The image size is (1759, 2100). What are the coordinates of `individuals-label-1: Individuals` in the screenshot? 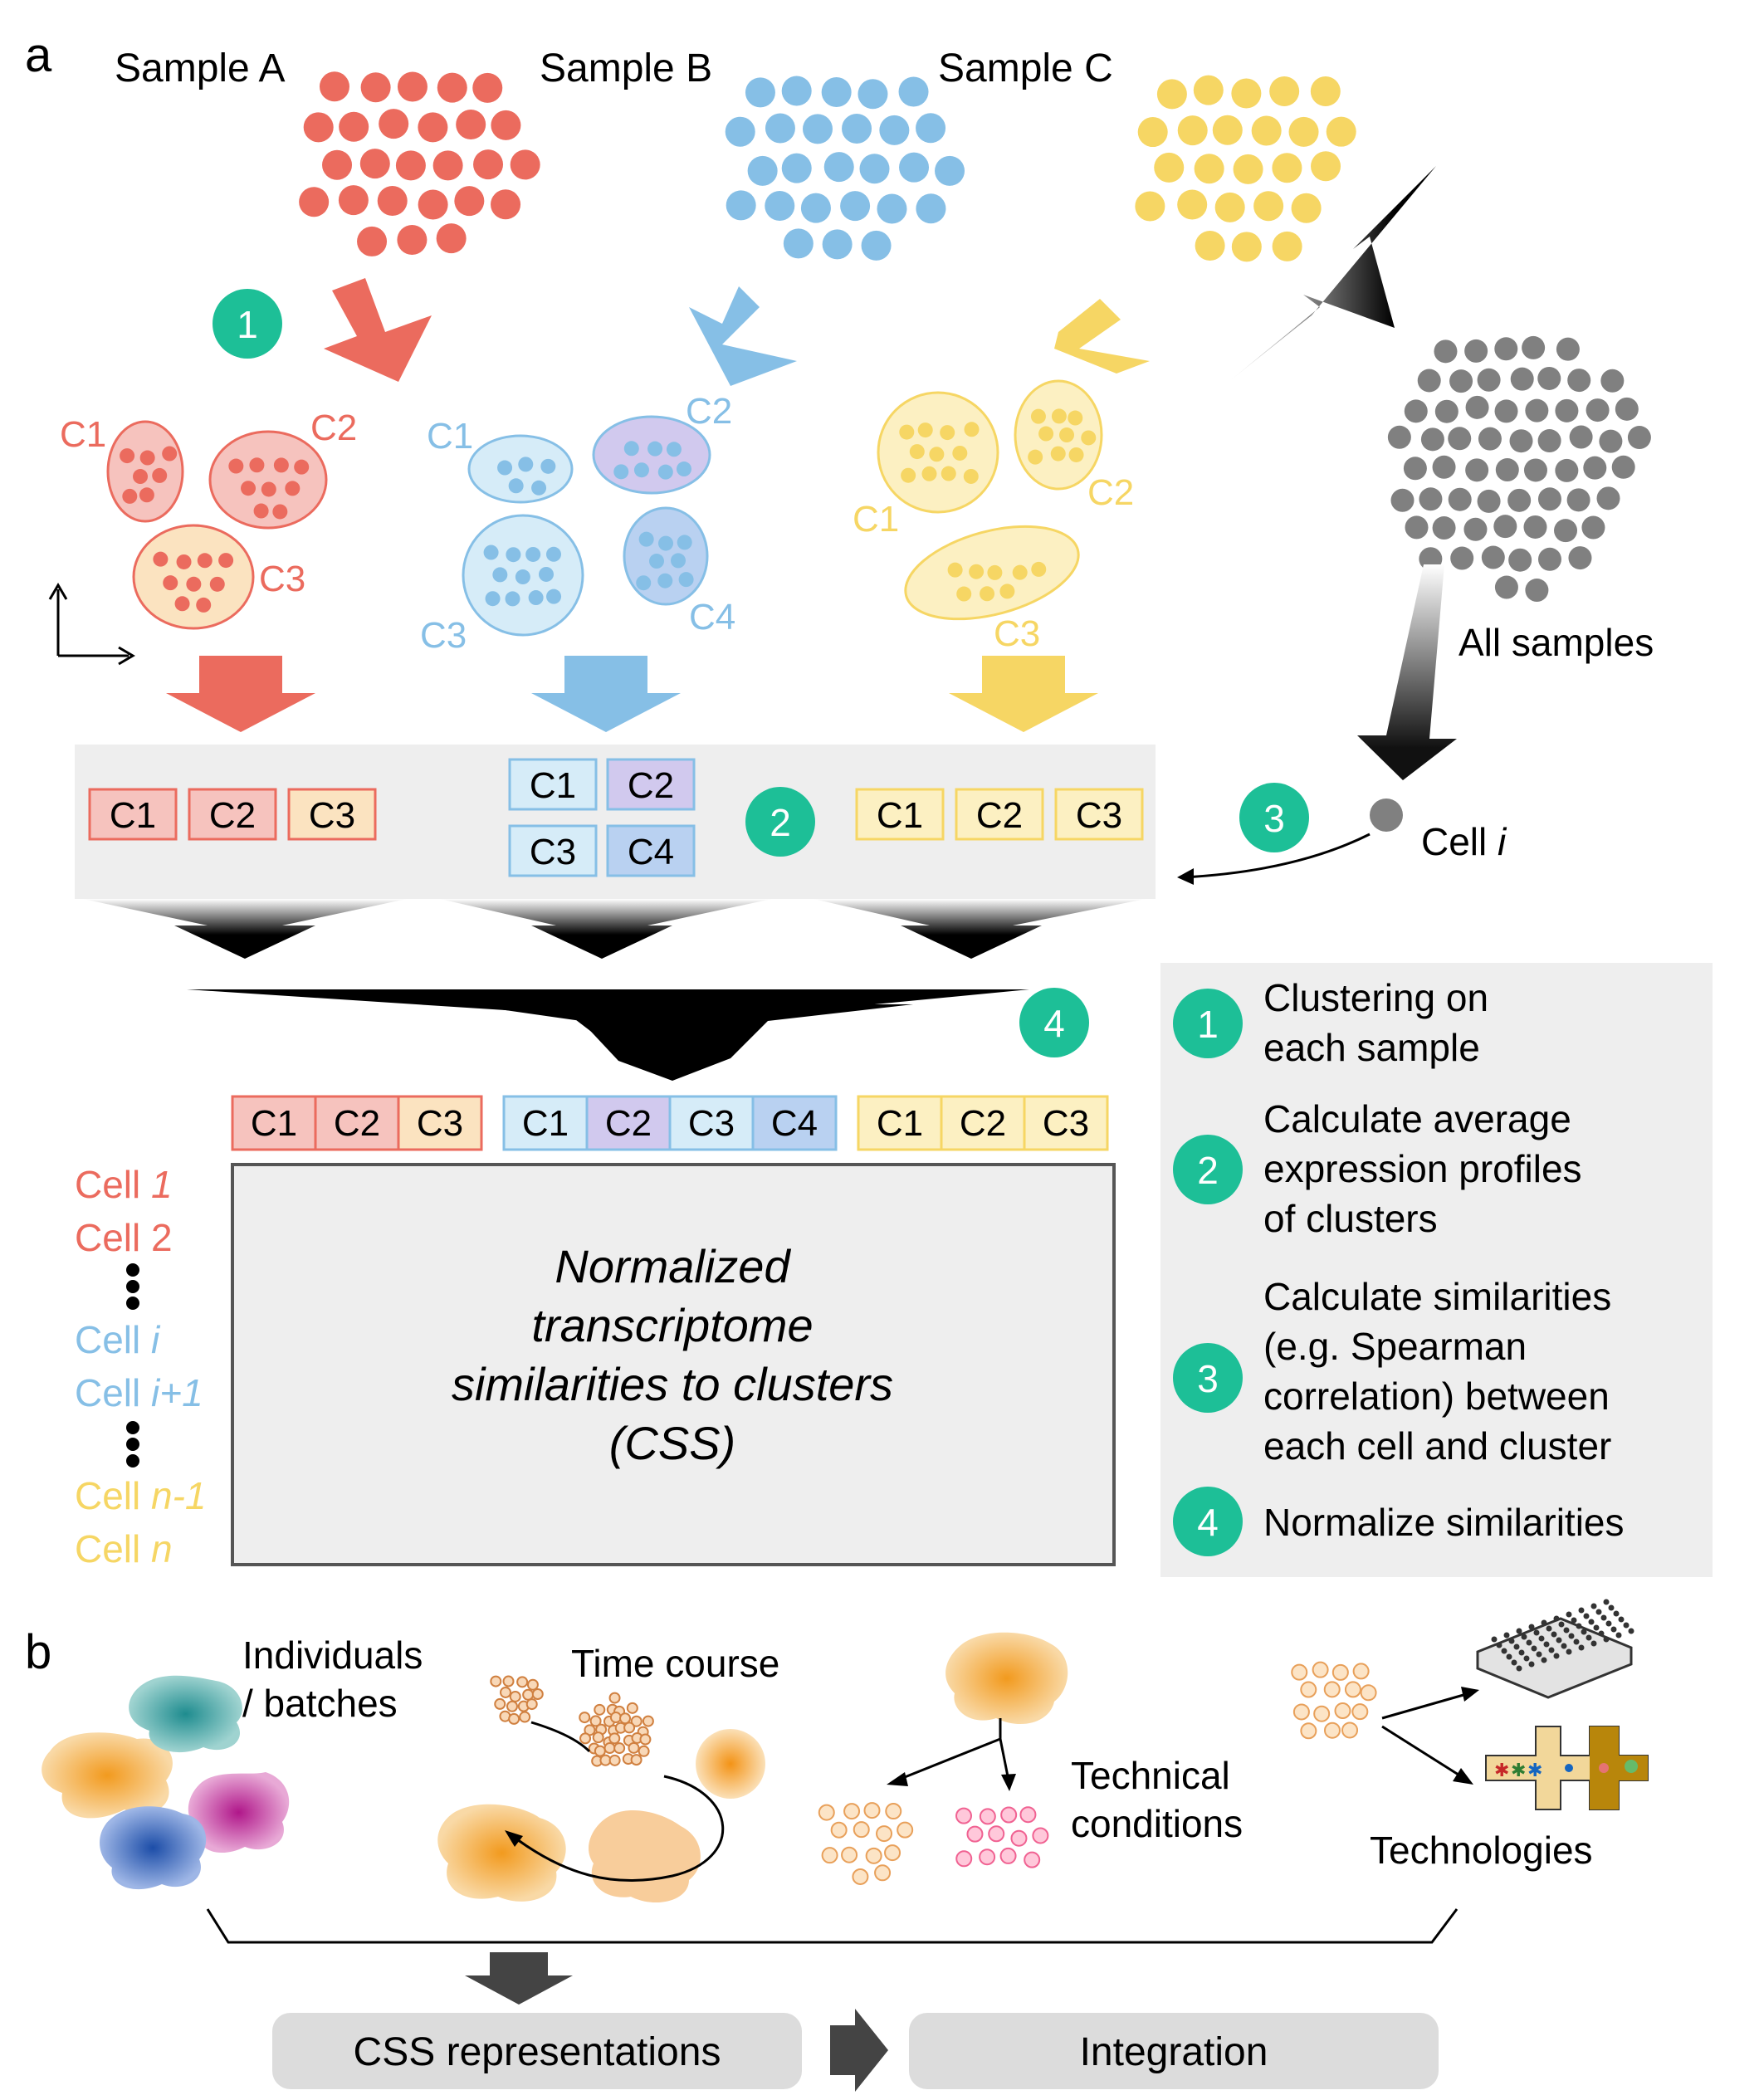 It's located at (332, 1655).